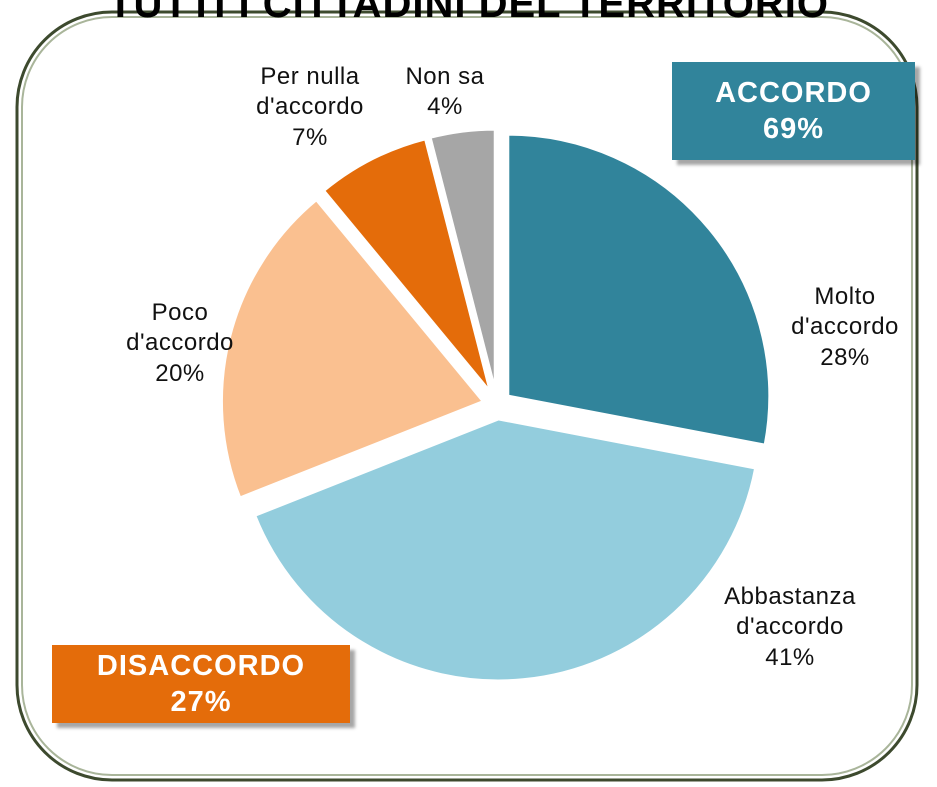 The height and width of the screenshot is (787, 937). Describe the element at coordinates (201, 702) in the screenshot. I see `summary-value: 27%` at that location.